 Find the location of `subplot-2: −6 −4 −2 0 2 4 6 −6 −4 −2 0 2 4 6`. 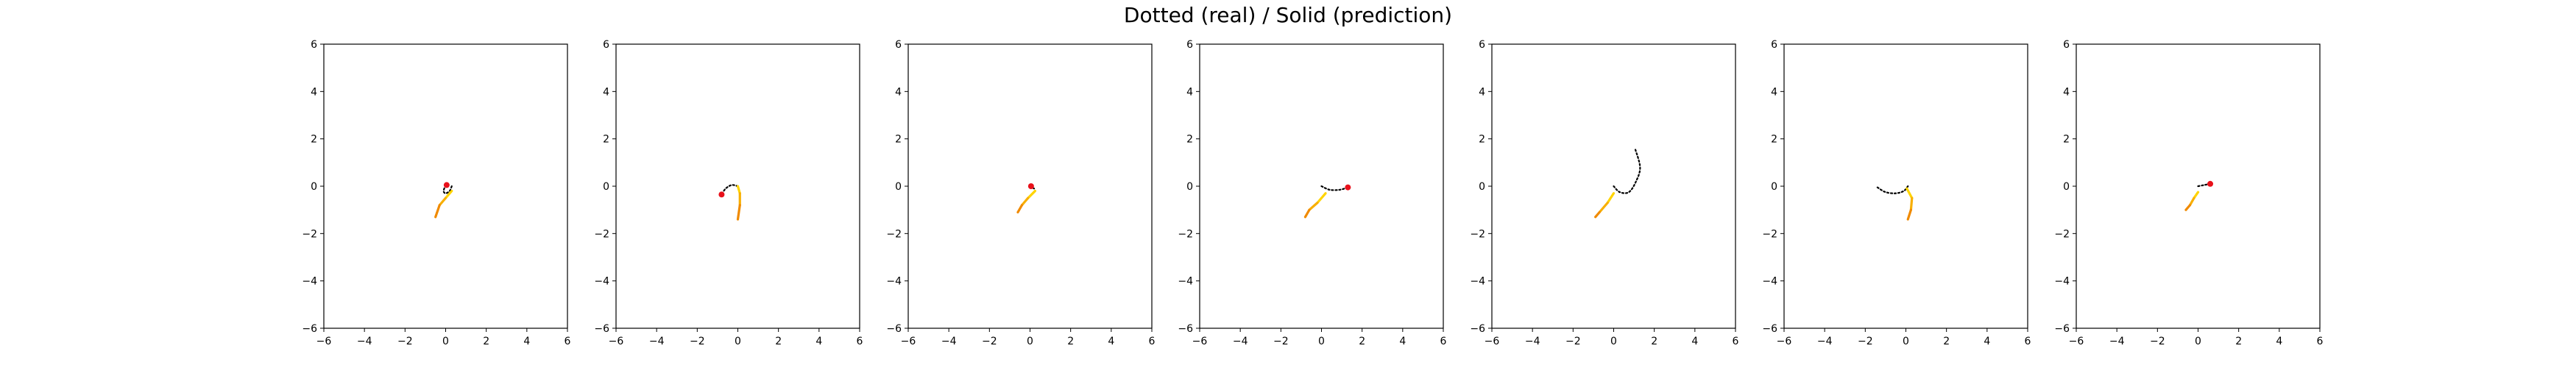

subplot-2: −6 −4 −2 0 2 4 6 −6 −4 −2 0 2 4 6 is located at coordinates (728, 193).